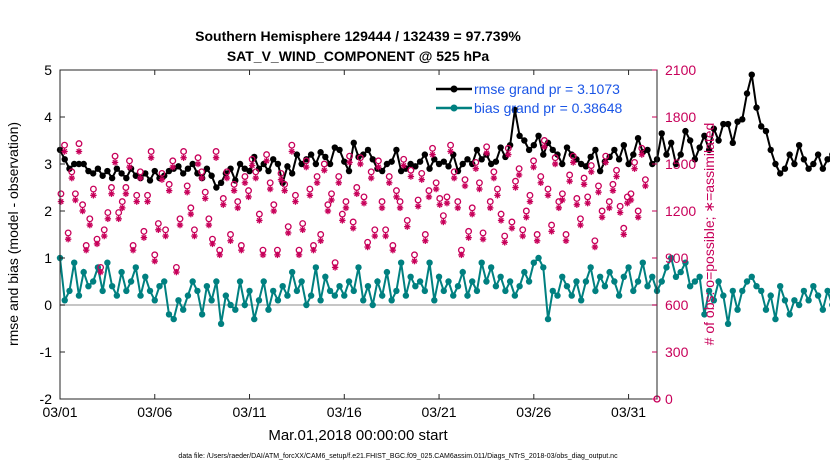 Image resolution: width=830 pixels, height=470 pixels. Describe the element at coordinates (344, 412) in the screenshot. I see `x-tick-label: 03/16` at that location.